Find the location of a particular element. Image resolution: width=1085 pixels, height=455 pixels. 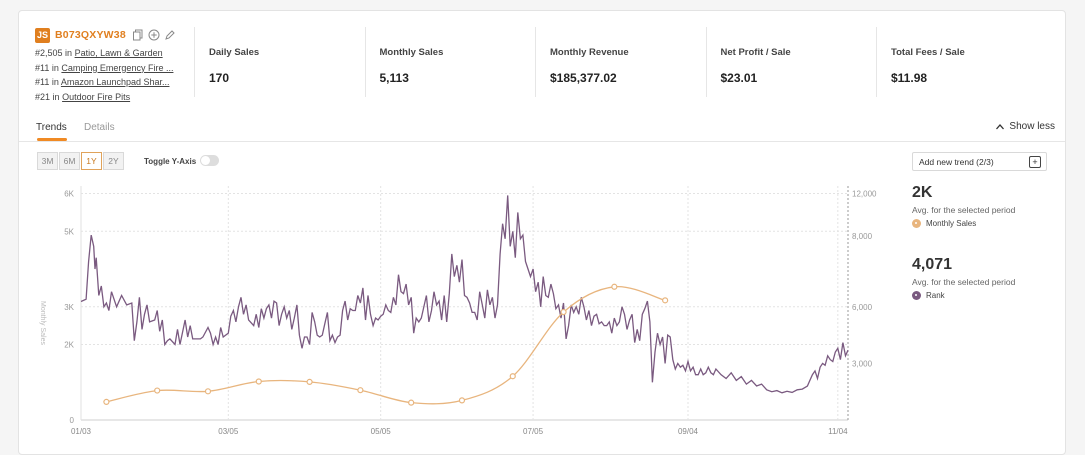

left-tick-label: 5K is located at coordinates (69, 231).